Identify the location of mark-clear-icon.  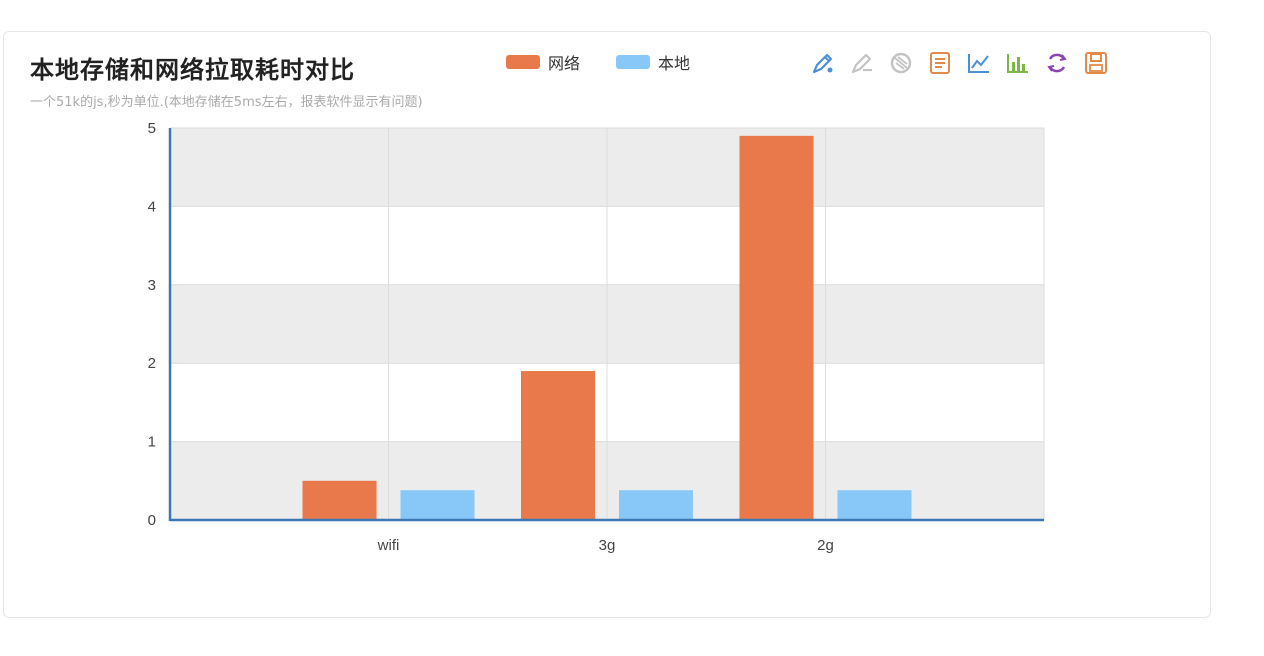
(901, 63).